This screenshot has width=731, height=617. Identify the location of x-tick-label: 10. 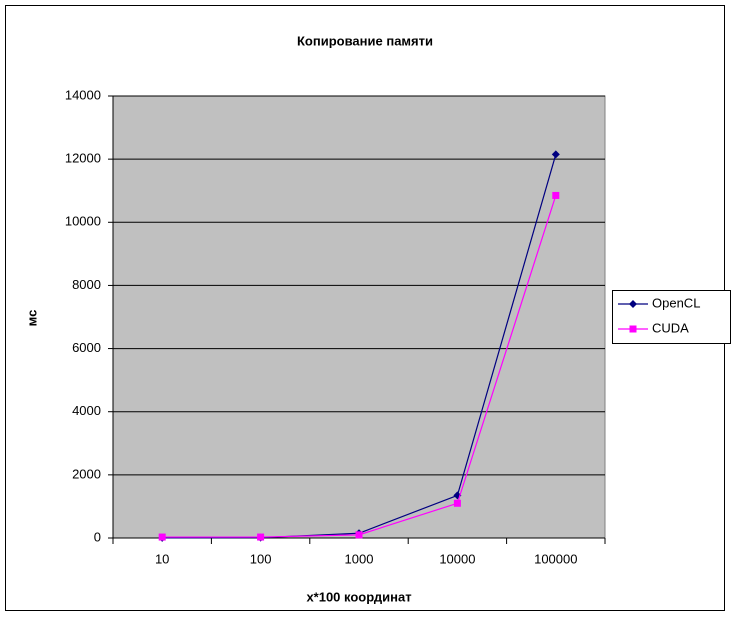
(162, 558).